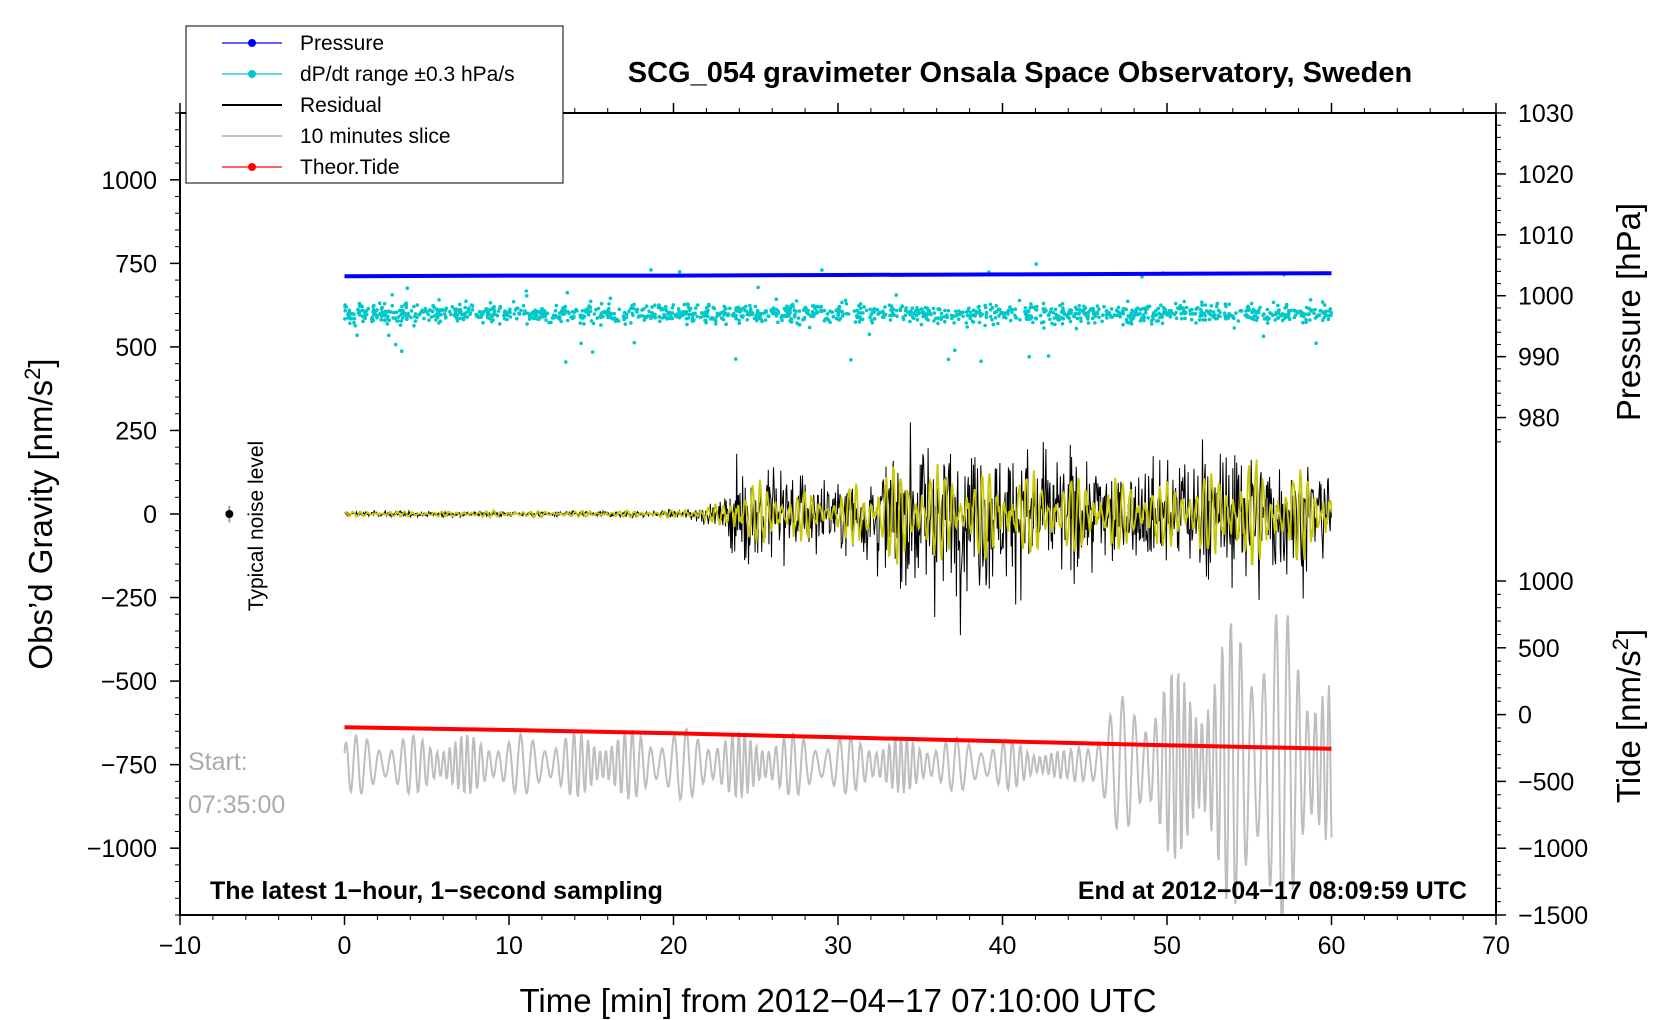 This screenshot has width=1676, height=1020. I want to click on x-tick-label: 30, so click(838, 946).